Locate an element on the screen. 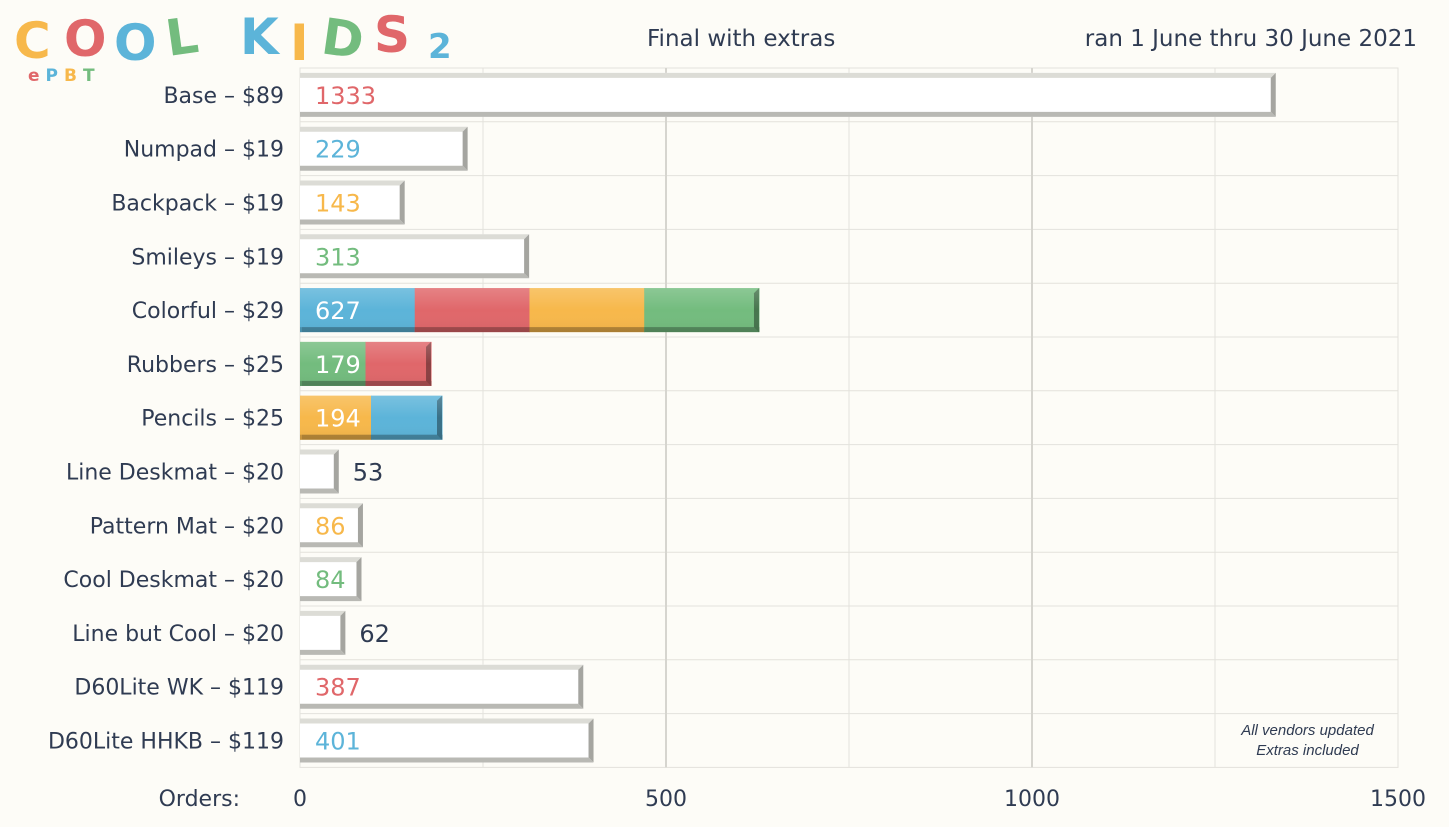 The image size is (1449, 827). bar-group: 387 is located at coordinates (442, 686).